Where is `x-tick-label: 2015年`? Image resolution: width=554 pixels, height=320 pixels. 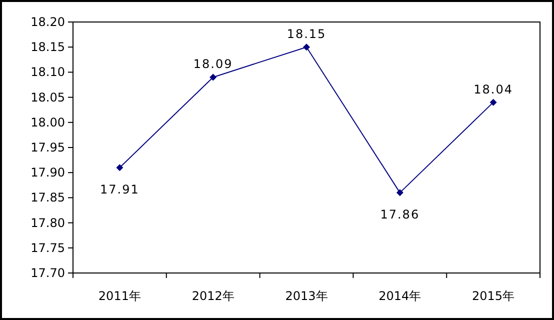 x-tick-label: 2015年 is located at coordinates (493, 296).